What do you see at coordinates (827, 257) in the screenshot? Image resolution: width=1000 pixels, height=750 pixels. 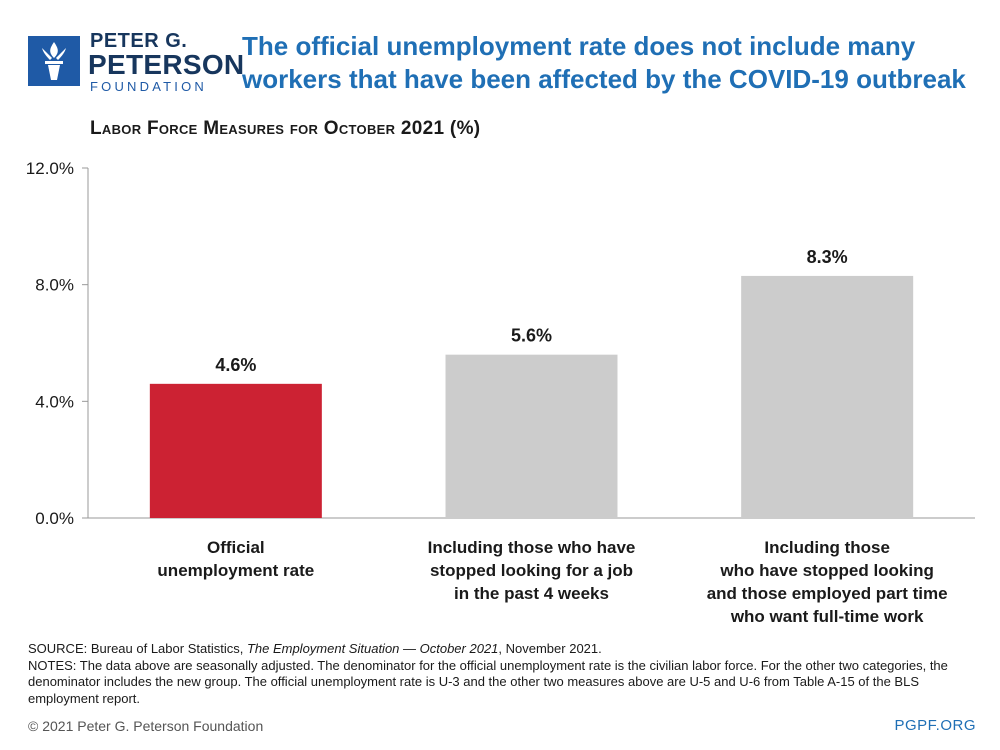 I see `data-label: 8.3%` at bounding box center [827, 257].